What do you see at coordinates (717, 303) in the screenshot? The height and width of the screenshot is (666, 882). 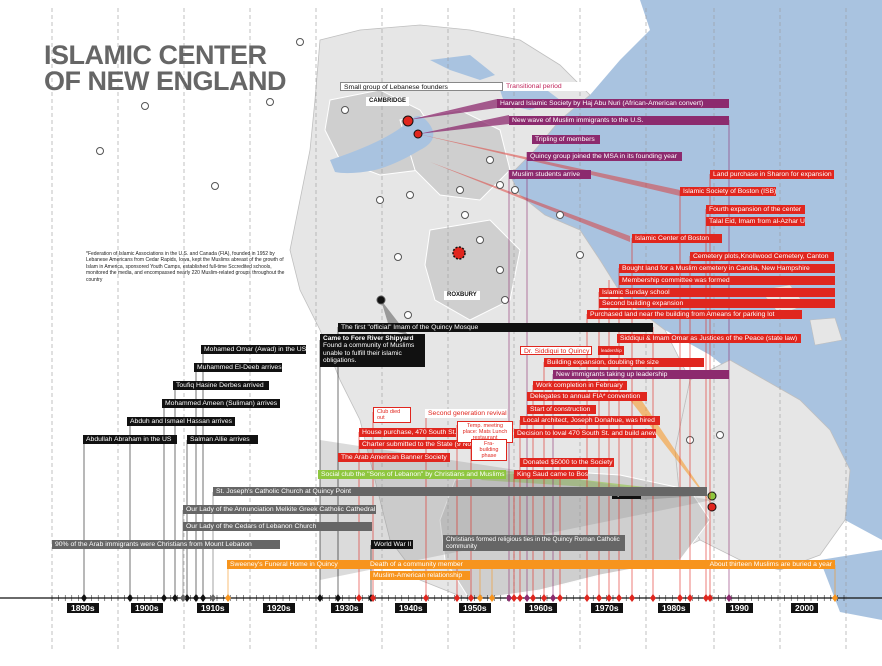 I see `event-second-building-expansion: Second building expansion` at bounding box center [717, 303].